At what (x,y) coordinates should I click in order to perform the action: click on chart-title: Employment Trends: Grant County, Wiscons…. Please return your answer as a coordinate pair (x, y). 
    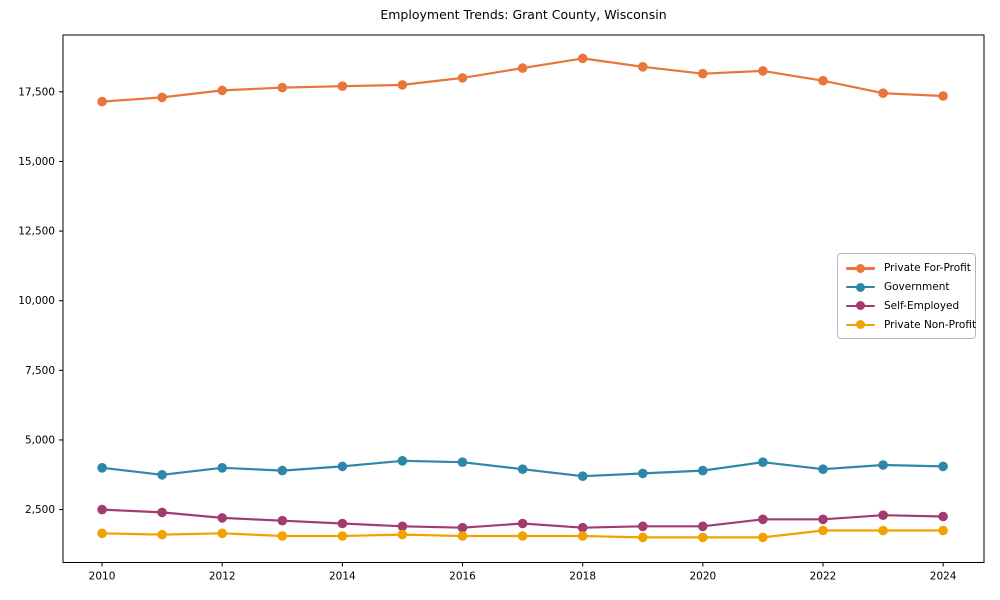
    Looking at the image, I should click on (523, 14).